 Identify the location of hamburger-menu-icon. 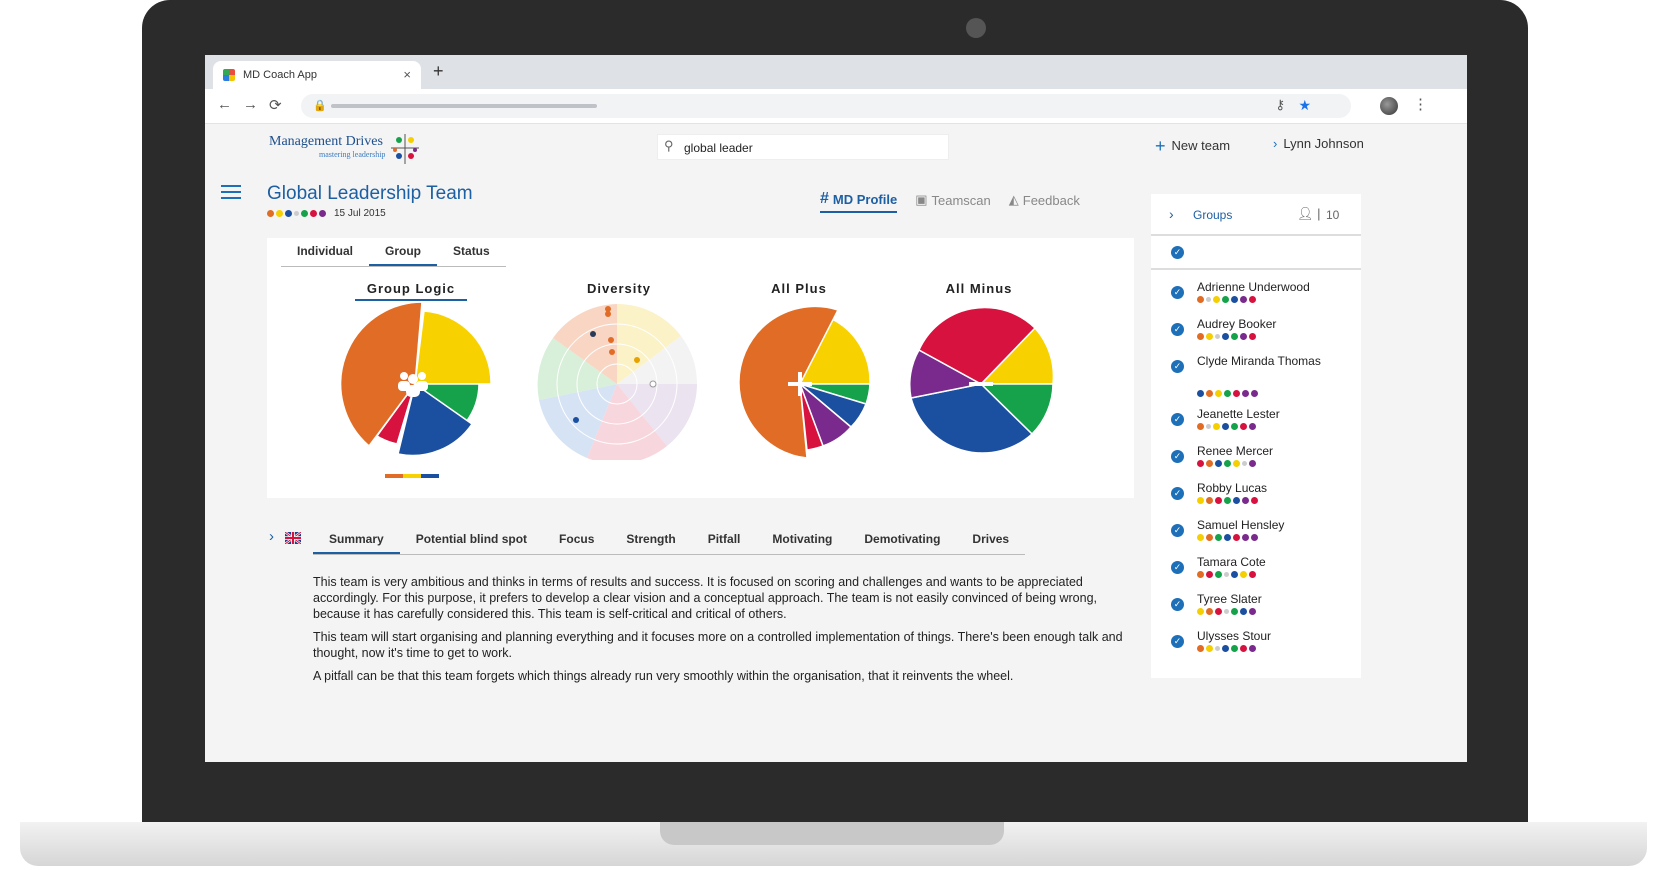
(231, 193).